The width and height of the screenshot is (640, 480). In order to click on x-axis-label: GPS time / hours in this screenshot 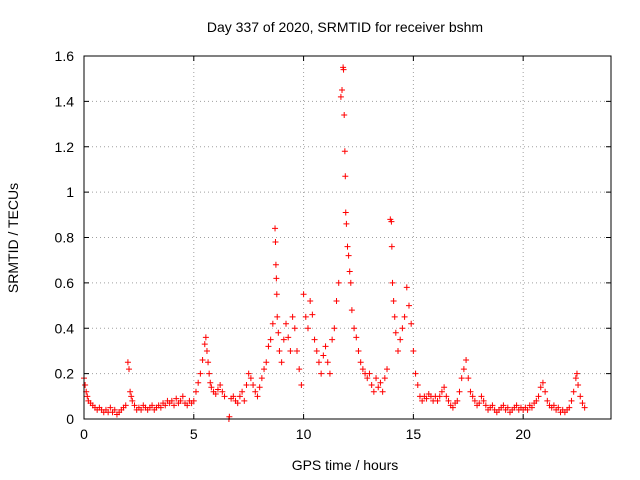, I will do `click(345, 465)`.